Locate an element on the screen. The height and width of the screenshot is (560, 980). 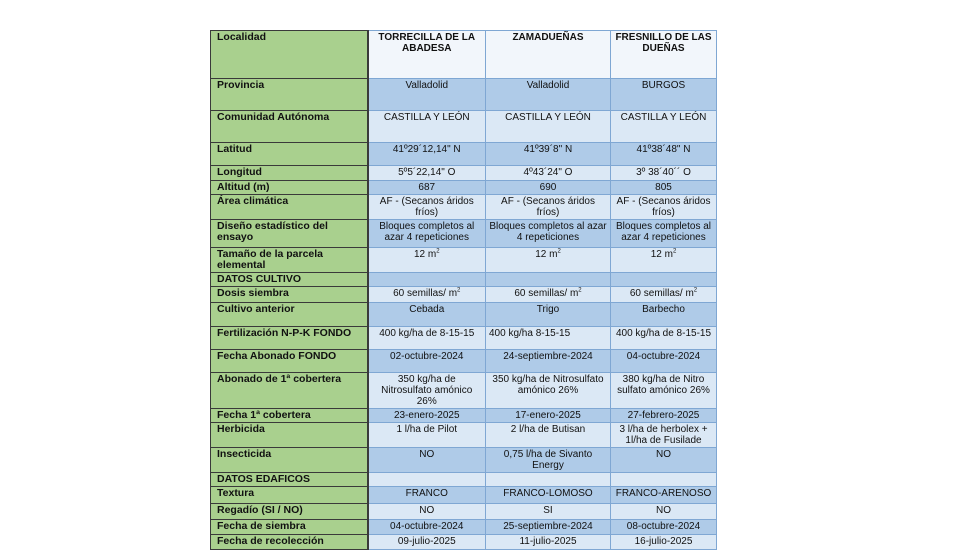
row-label: Latitud is located at coordinates (289, 154).